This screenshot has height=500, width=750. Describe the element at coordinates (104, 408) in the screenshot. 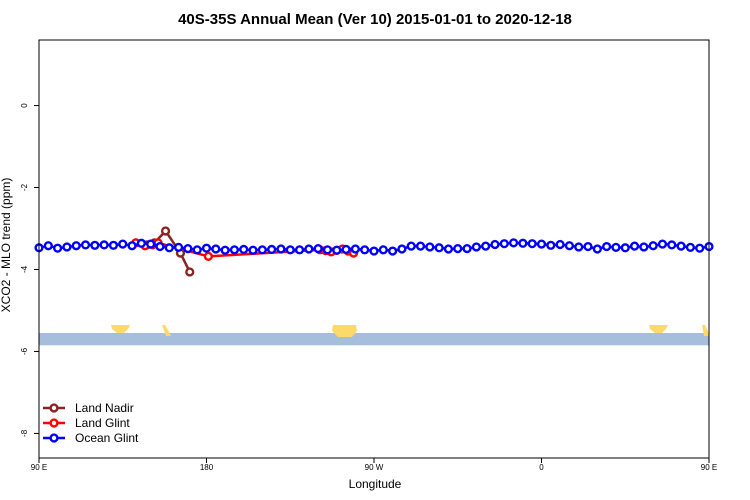

I see `legend-label: Land Nadir` at that location.